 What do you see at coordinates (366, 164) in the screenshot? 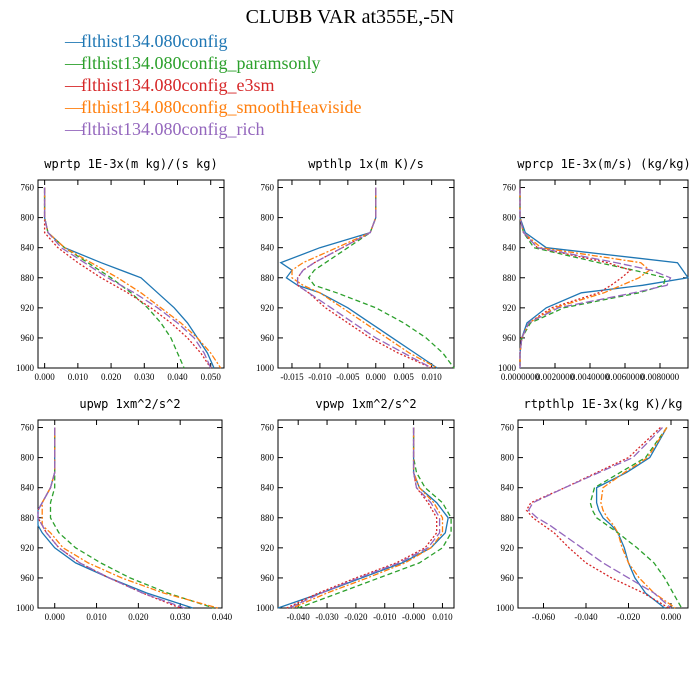
I see `chart-title: wpthlp 1x(m K)/s` at bounding box center [366, 164].